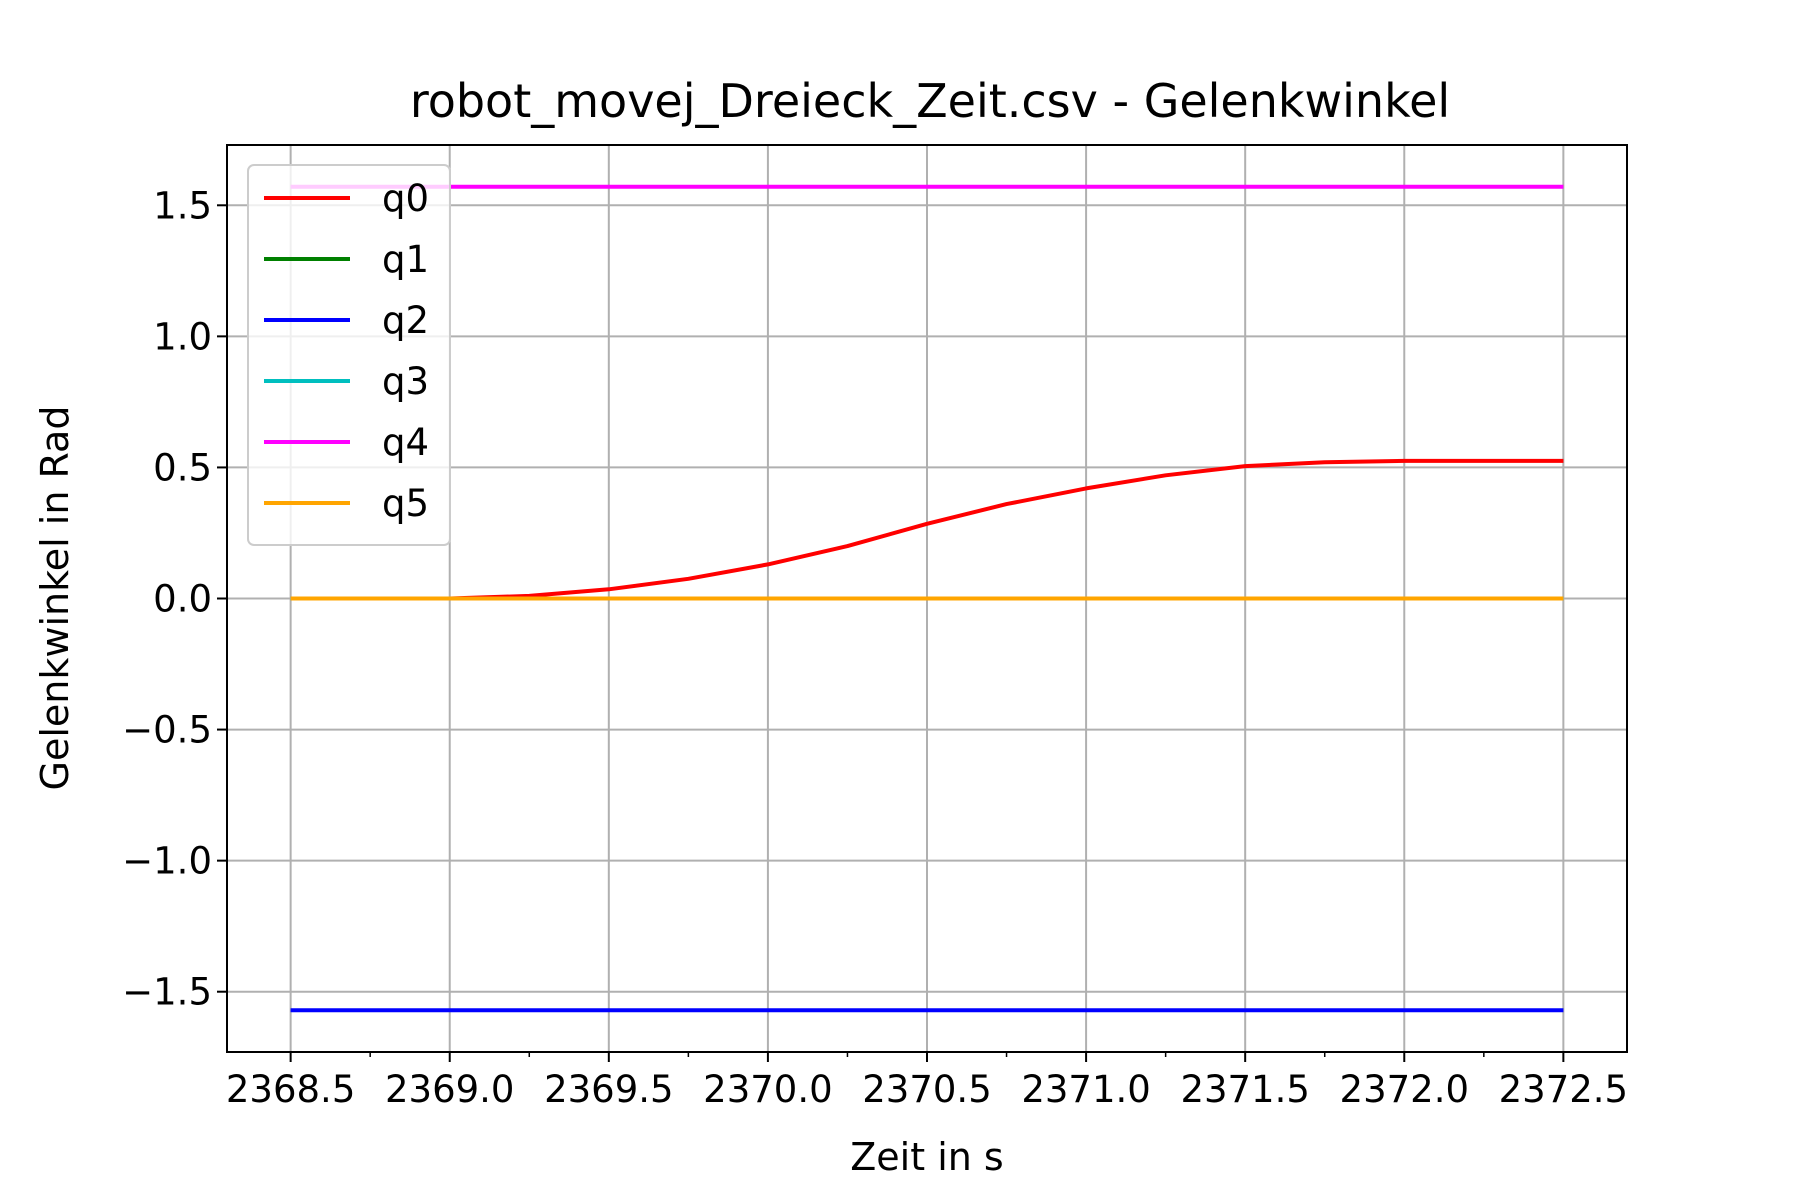 The width and height of the screenshot is (1800, 1200). I want to click on y-tick-label: −1.0, so click(167, 861).